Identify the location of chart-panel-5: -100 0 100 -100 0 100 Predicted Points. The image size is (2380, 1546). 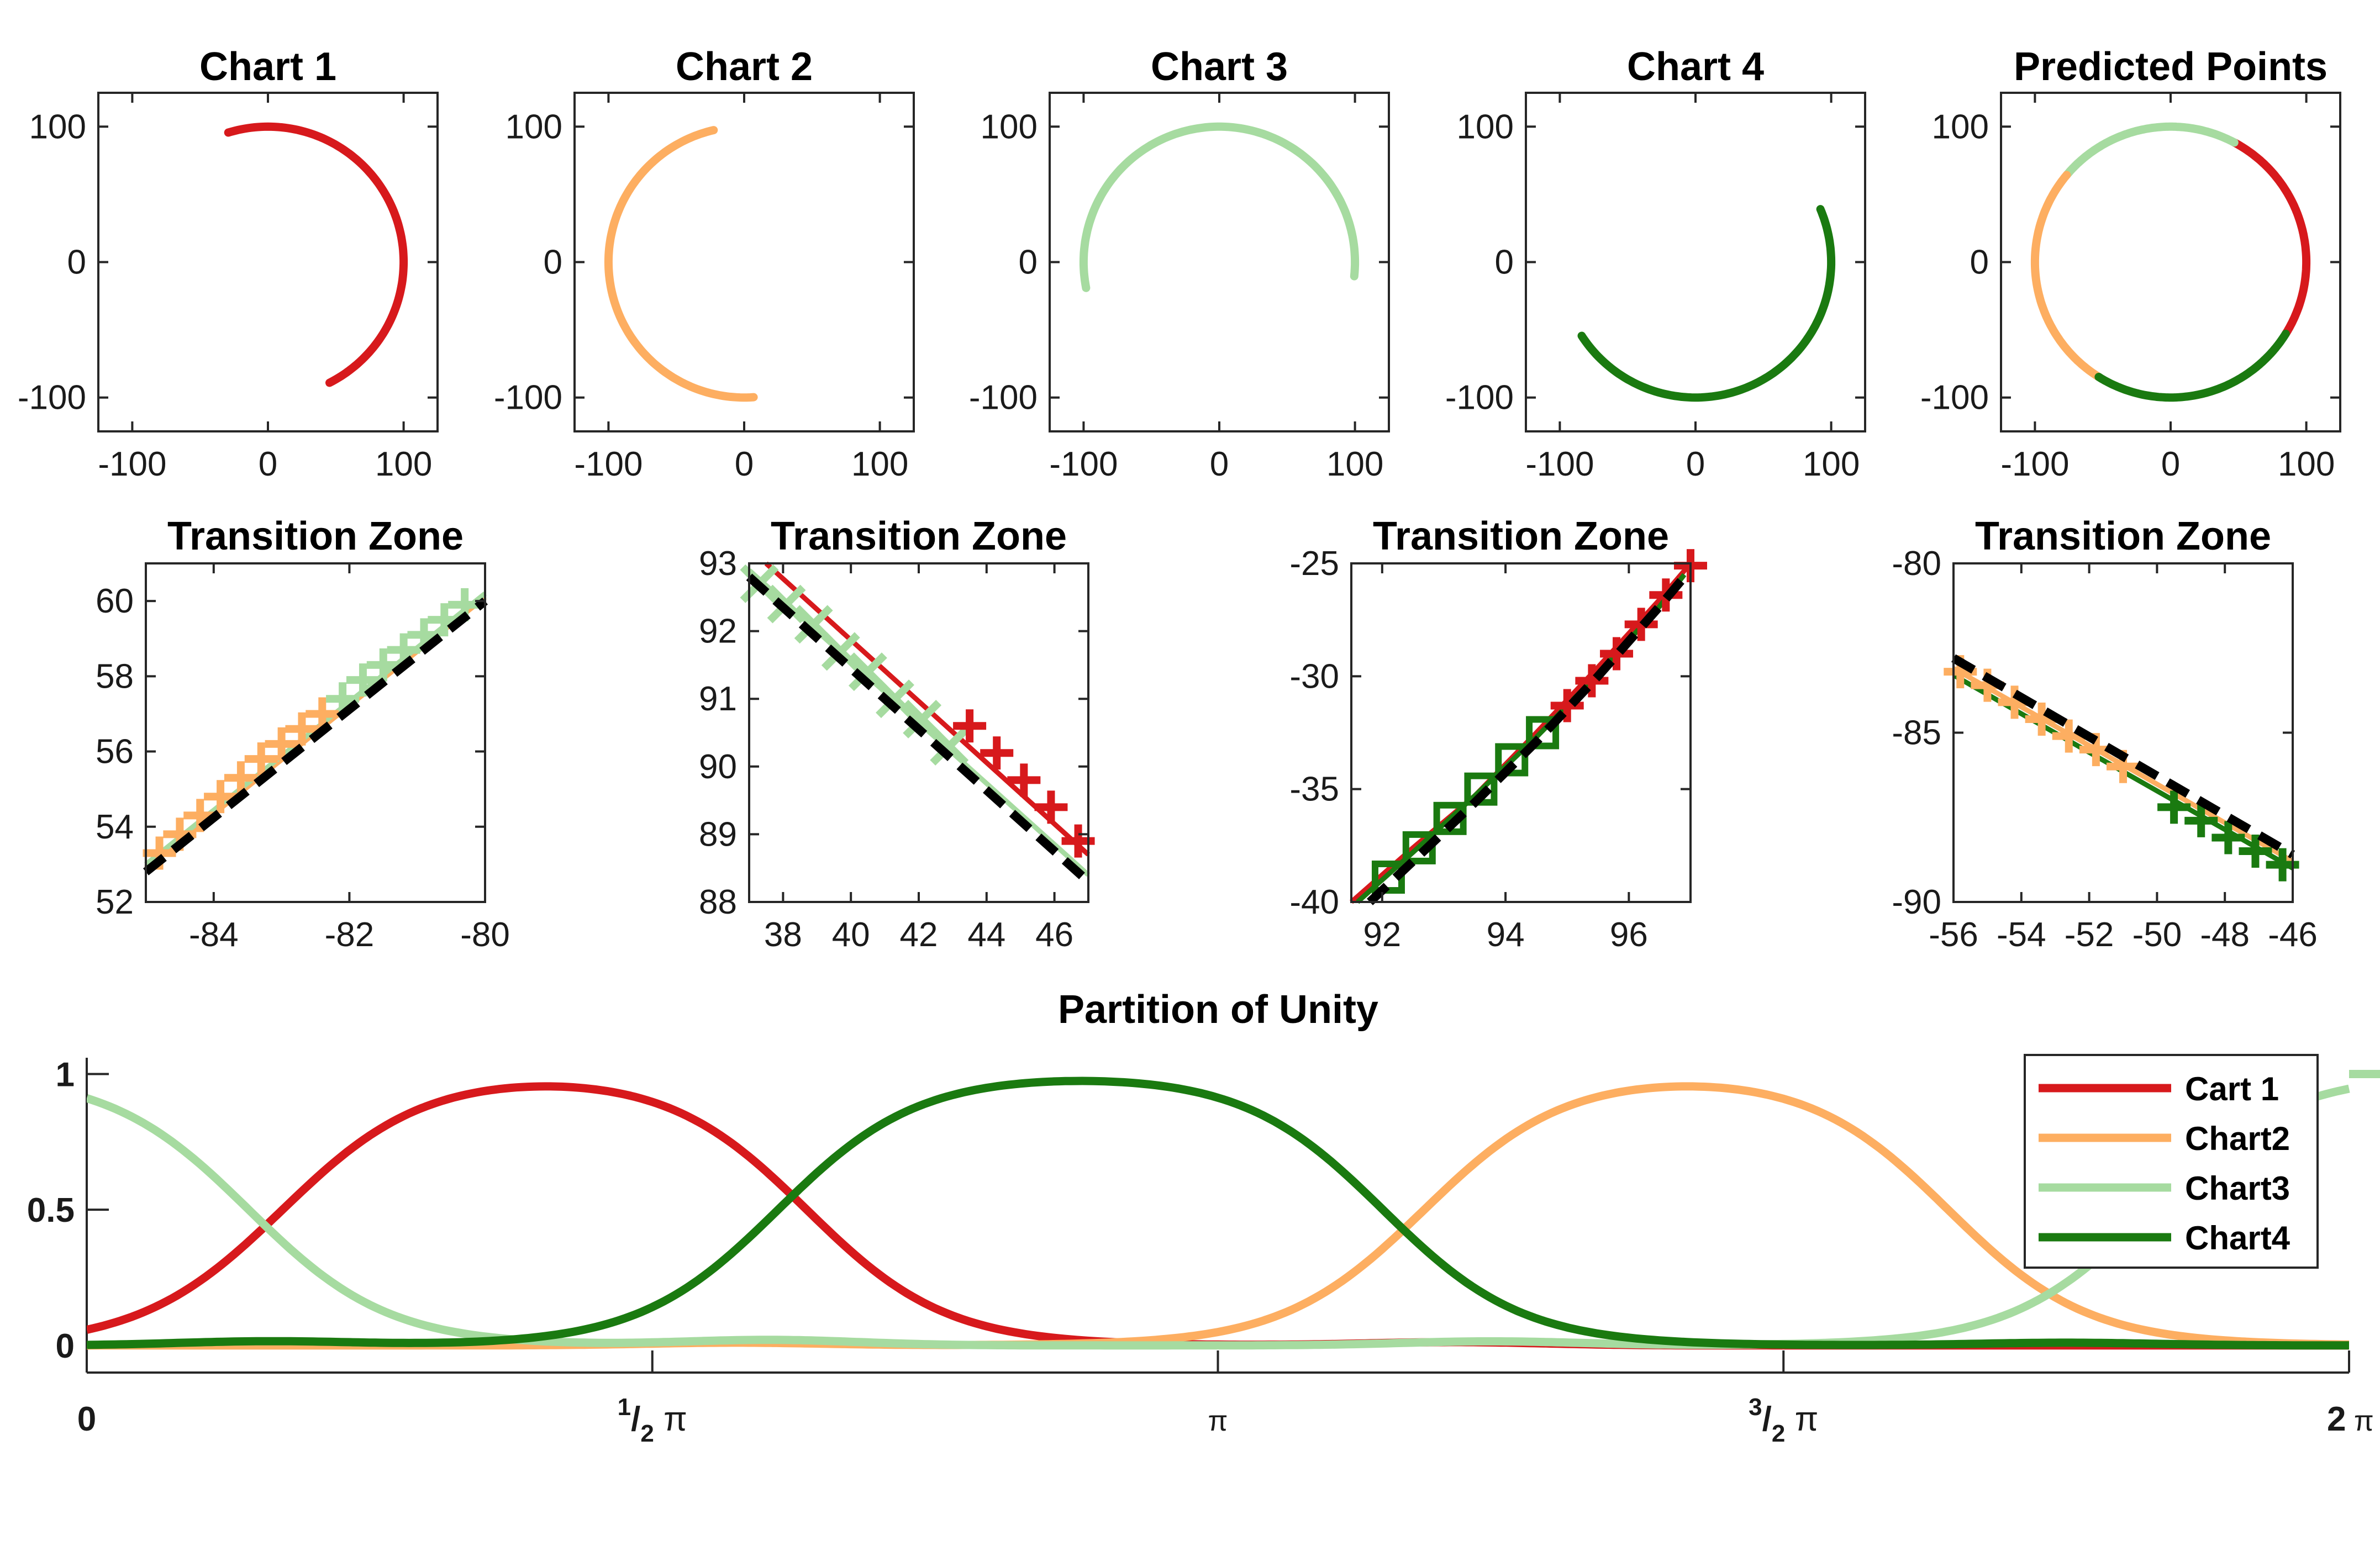
(2130, 264).